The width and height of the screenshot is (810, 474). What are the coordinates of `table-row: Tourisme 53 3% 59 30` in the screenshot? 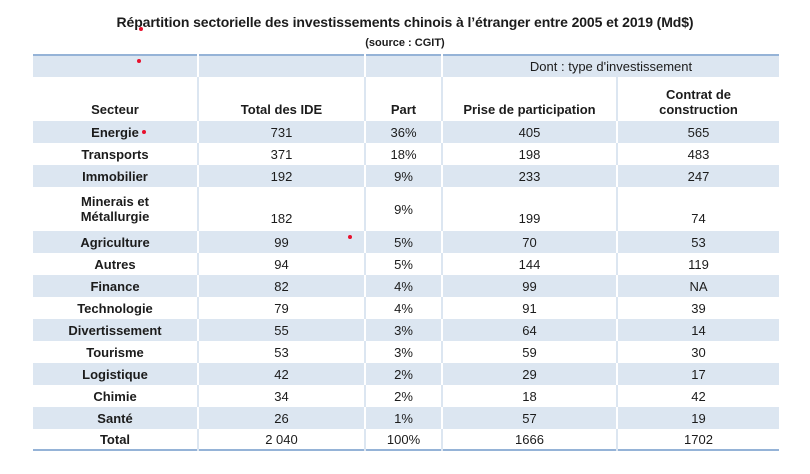 It's located at (406, 352).